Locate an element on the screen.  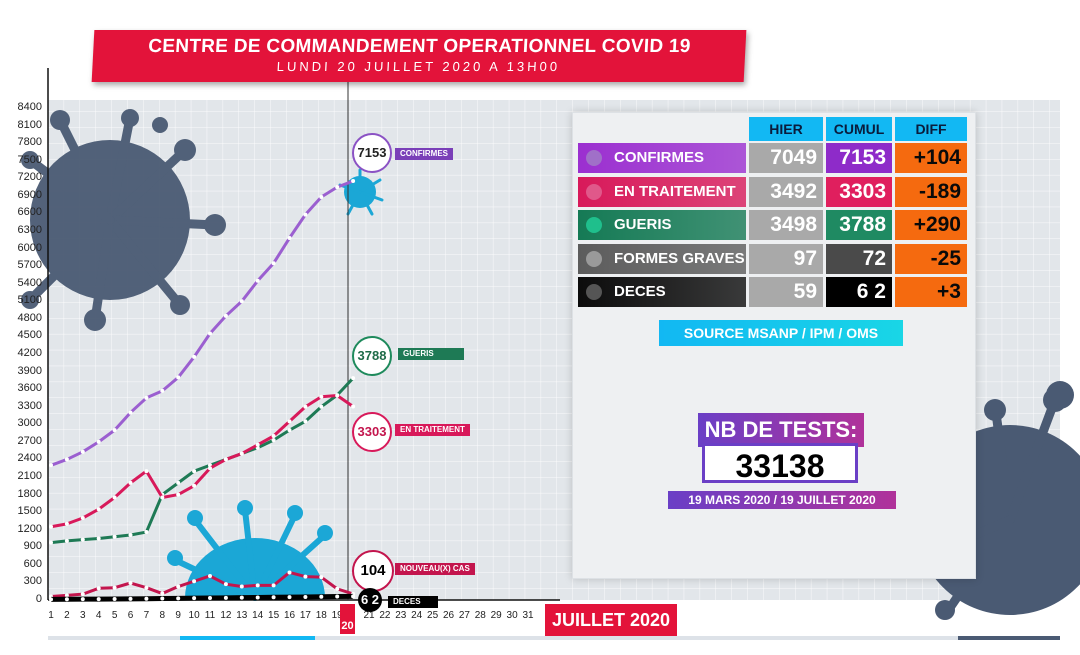
row-diff-value: -25 is located at coordinates (931, 258).